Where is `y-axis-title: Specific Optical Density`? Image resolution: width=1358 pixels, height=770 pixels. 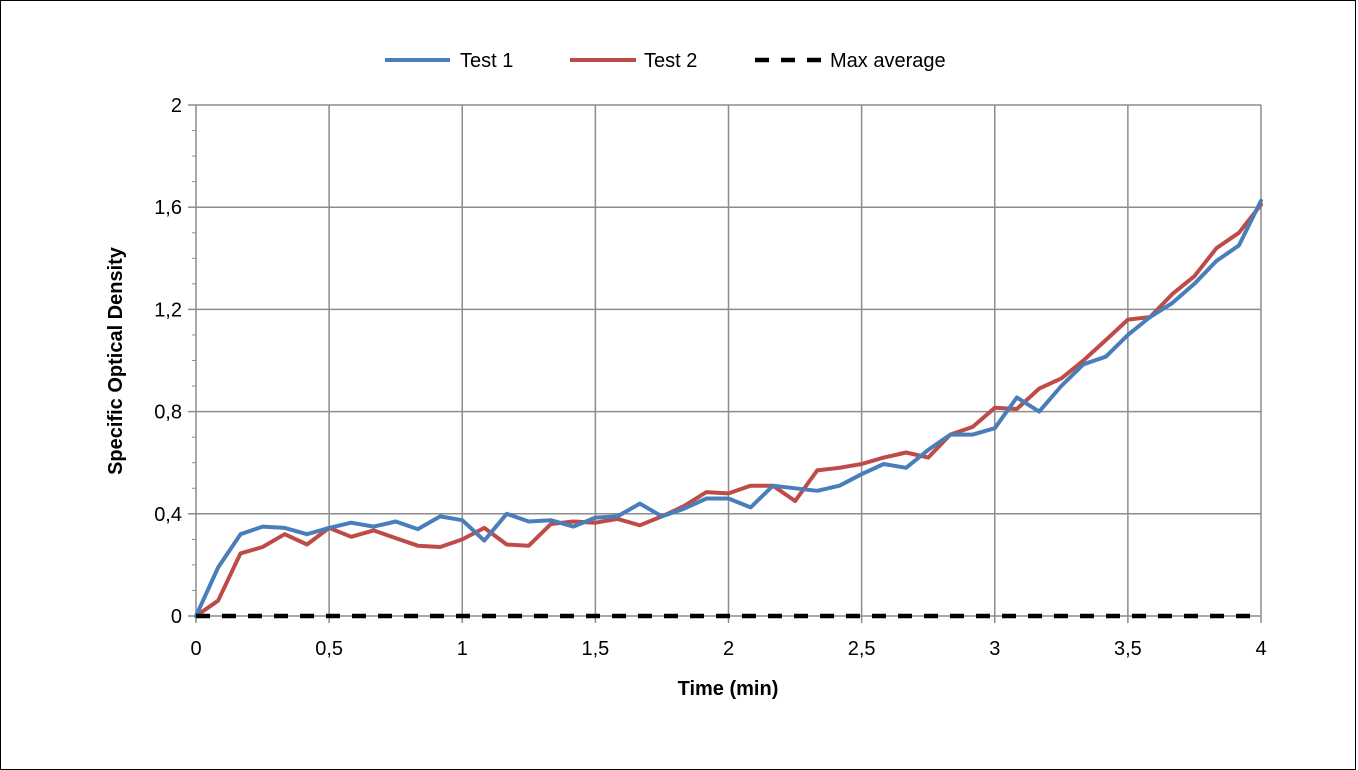 y-axis-title: Specific Optical Density is located at coordinates (116, 360).